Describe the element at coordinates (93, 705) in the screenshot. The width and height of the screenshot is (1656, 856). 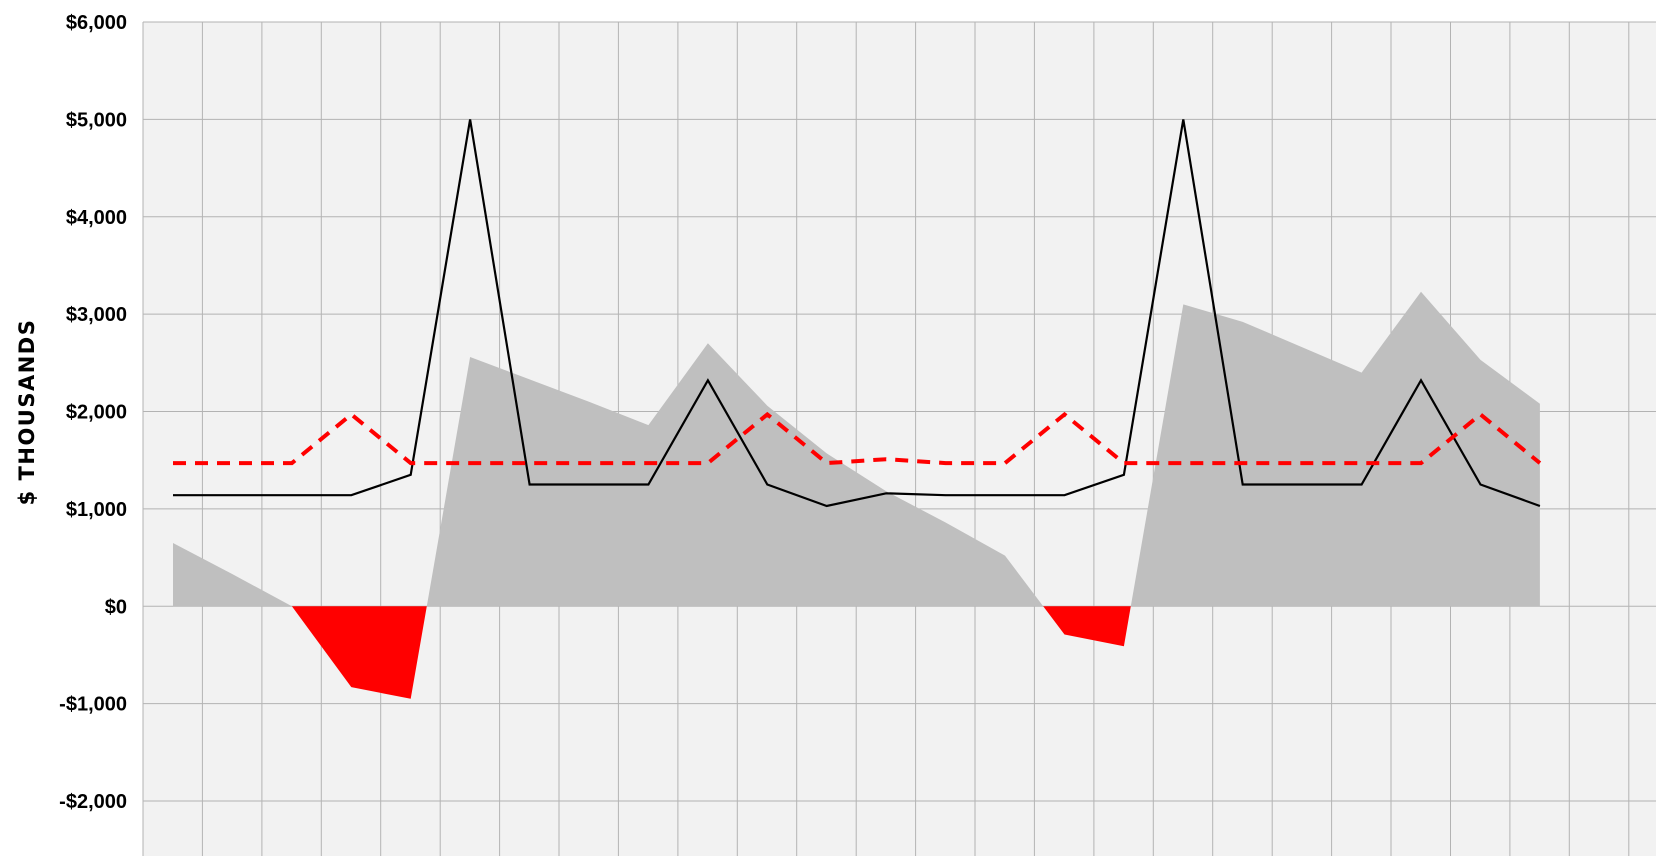
I see `y-tick-label: -$1,000` at that location.